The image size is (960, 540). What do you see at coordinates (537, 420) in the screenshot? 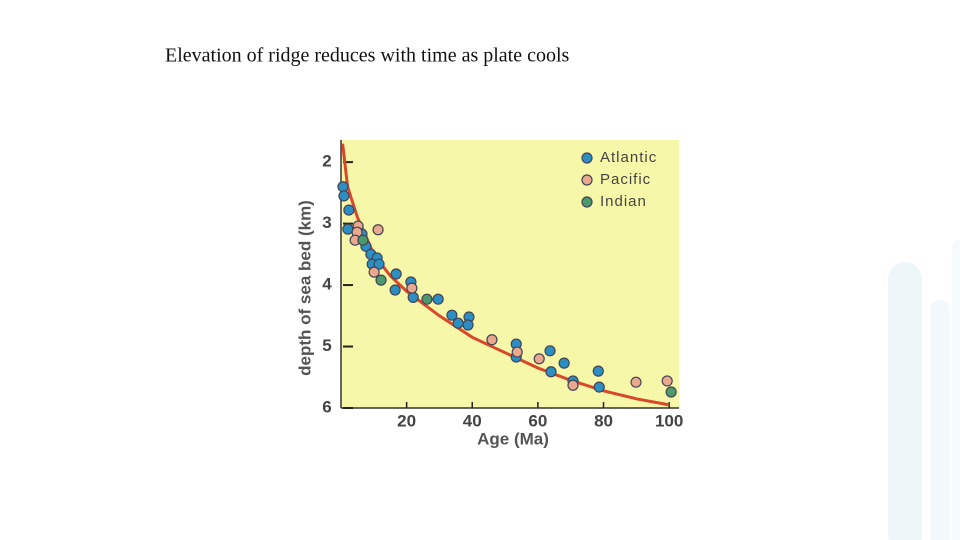
I see `x-tick-label: 60` at bounding box center [537, 420].